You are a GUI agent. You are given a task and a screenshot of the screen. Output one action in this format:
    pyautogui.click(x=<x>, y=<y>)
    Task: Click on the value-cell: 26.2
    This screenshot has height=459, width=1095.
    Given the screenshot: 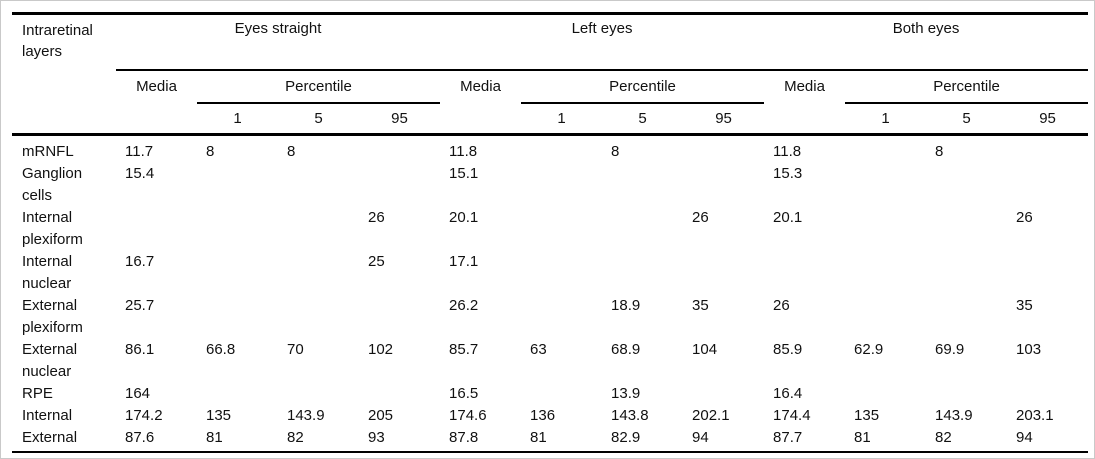 What is the action you would take?
    pyautogui.click(x=464, y=305)
    